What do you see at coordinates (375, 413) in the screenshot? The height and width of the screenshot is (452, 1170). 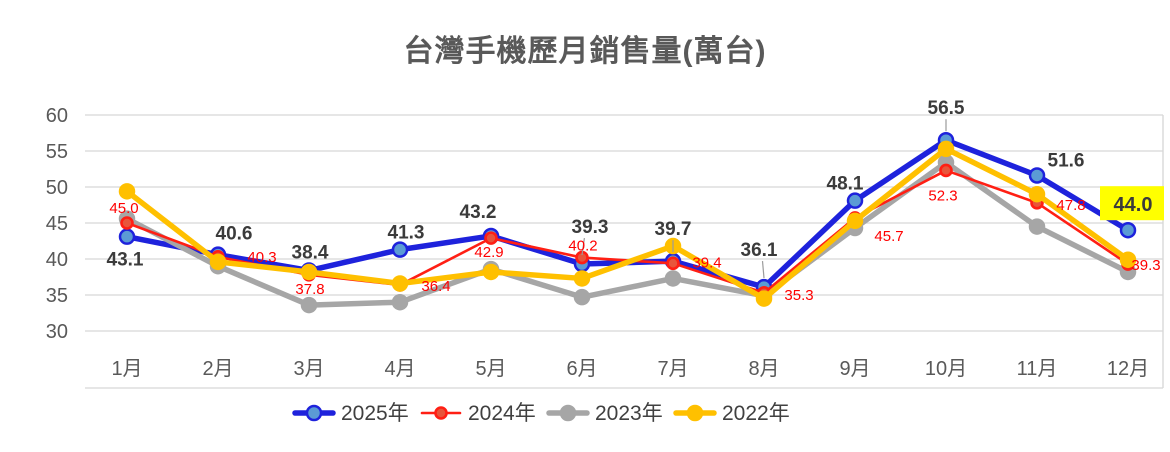 I see `legend-label: 2025年` at bounding box center [375, 413].